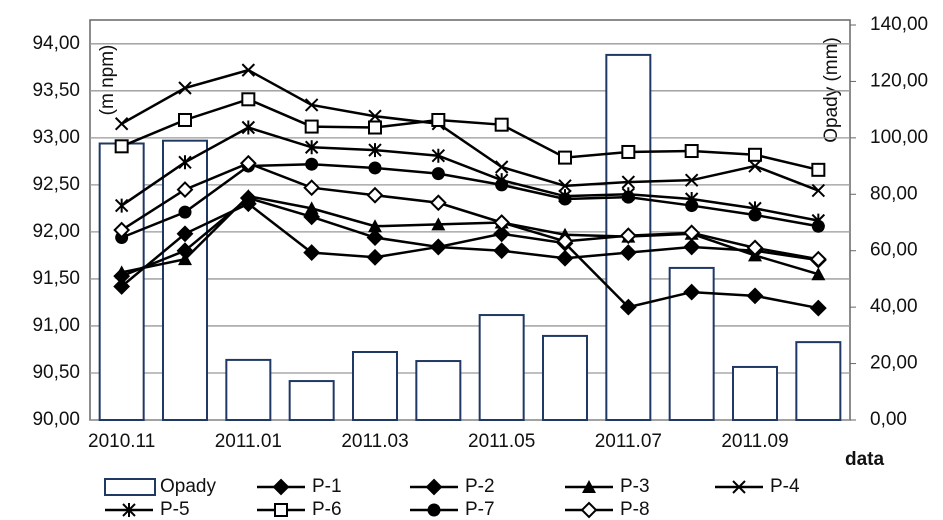  What do you see at coordinates (899, 24) in the screenshot?
I see `y2-tick-label: 140,00` at bounding box center [899, 24].